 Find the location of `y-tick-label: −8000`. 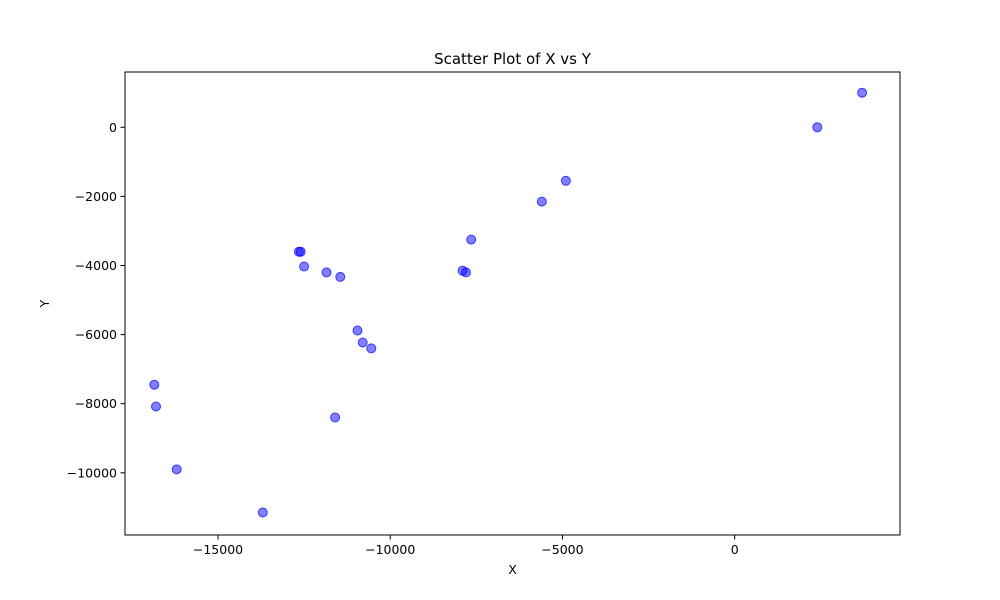

y-tick-label: −8000 is located at coordinates (96, 403).